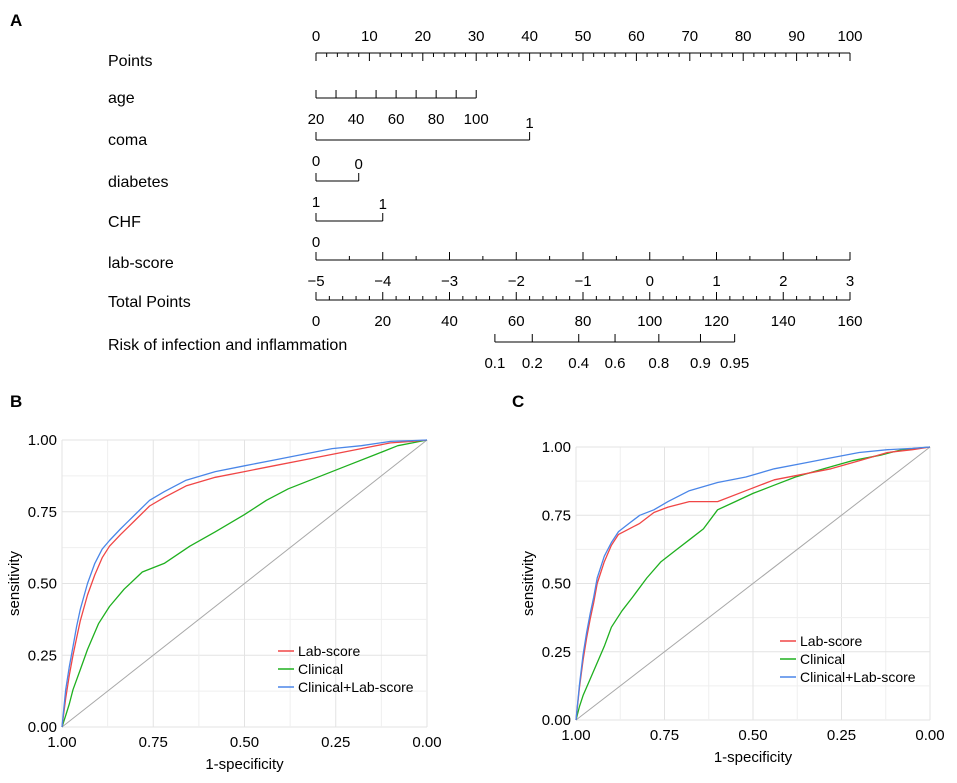  Describe the element at coordinates (516, 281) in the screenshot. I see `tick-label-labscore: −2` at that location.